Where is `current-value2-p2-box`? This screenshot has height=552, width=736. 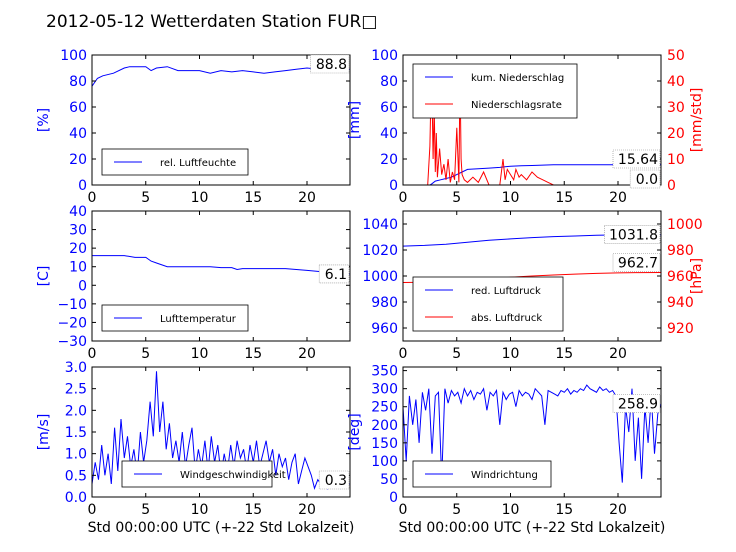
current-value2-p2-box is located at coordinates (645, 179).